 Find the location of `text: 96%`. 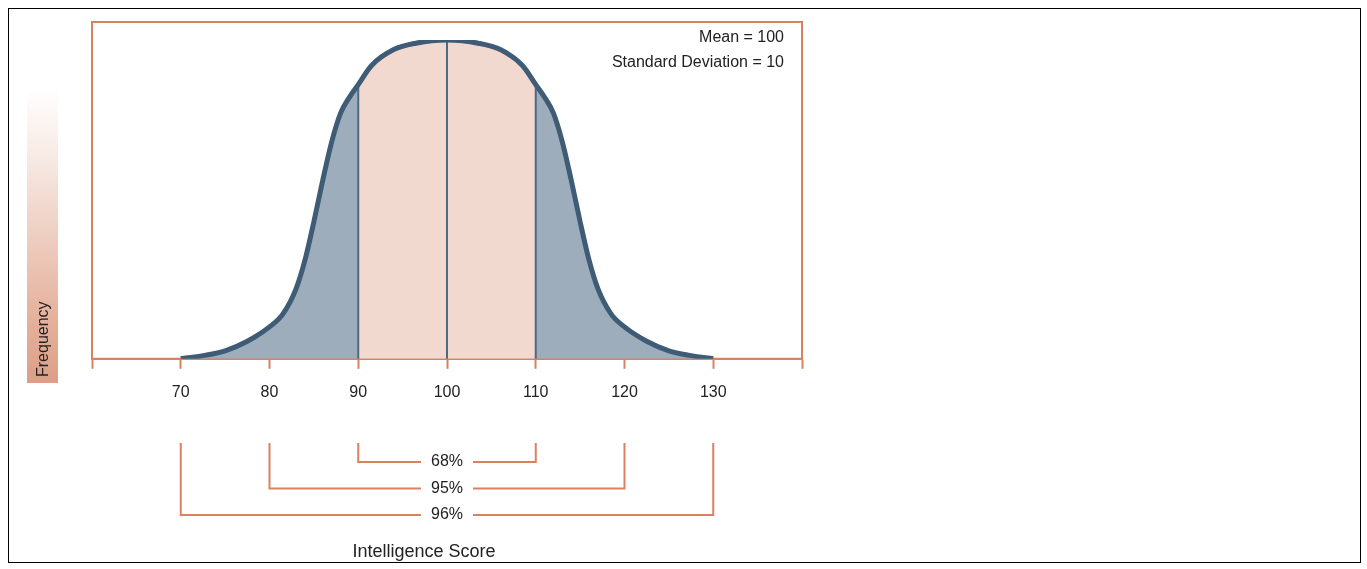

text: 96% is located at coordinates (447, 514).